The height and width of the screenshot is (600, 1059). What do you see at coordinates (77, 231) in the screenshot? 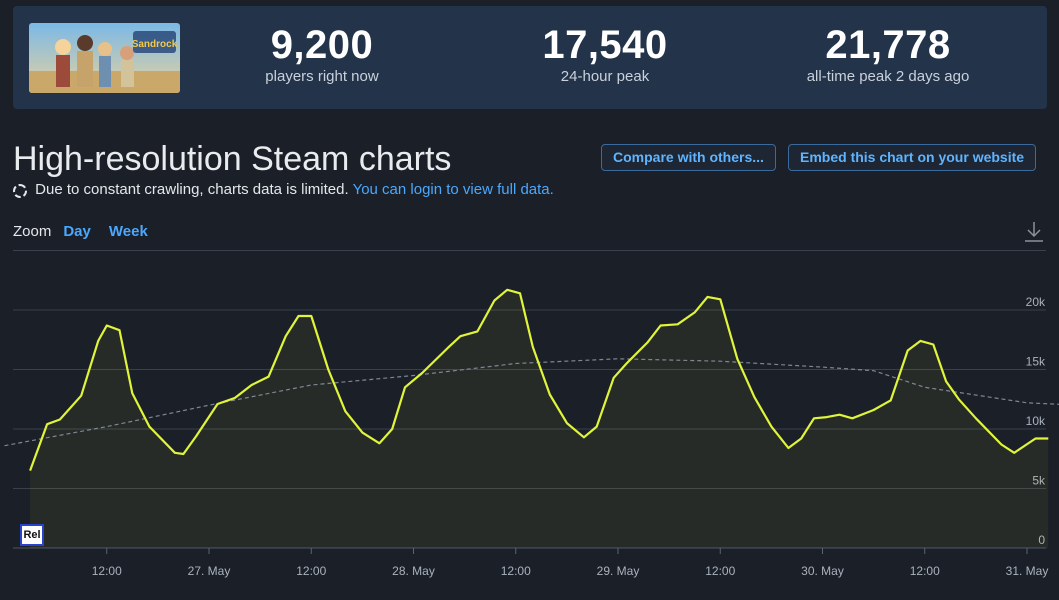
I see `zoom-day-button: Day` at bounding box center [77, 231].